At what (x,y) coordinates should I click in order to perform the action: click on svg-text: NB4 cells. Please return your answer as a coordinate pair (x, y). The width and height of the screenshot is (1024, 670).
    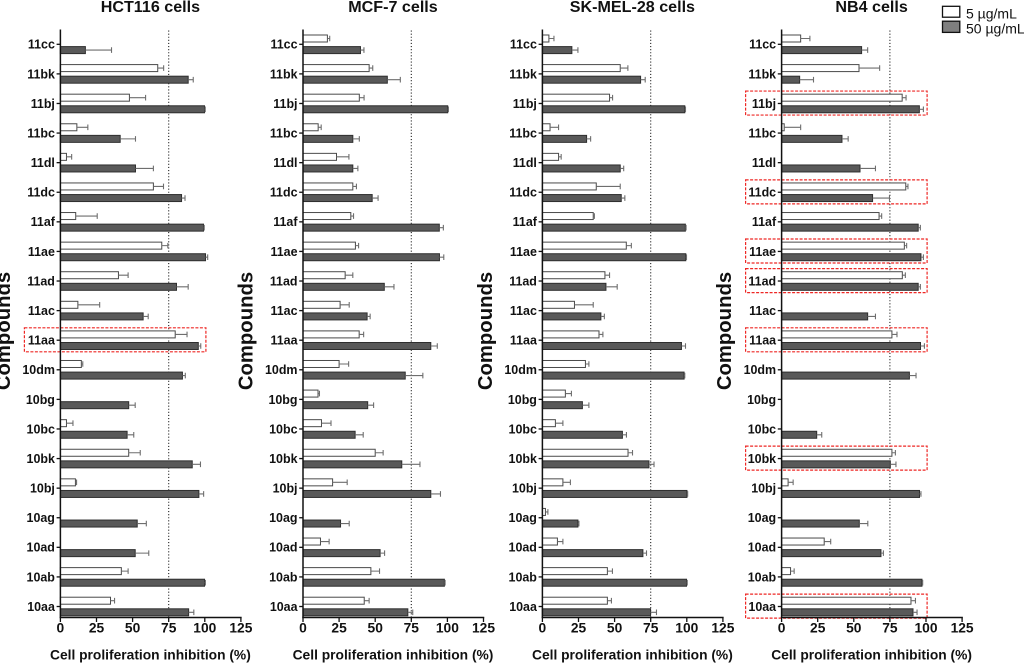
    Looking at the image, I should click on (871, 8).